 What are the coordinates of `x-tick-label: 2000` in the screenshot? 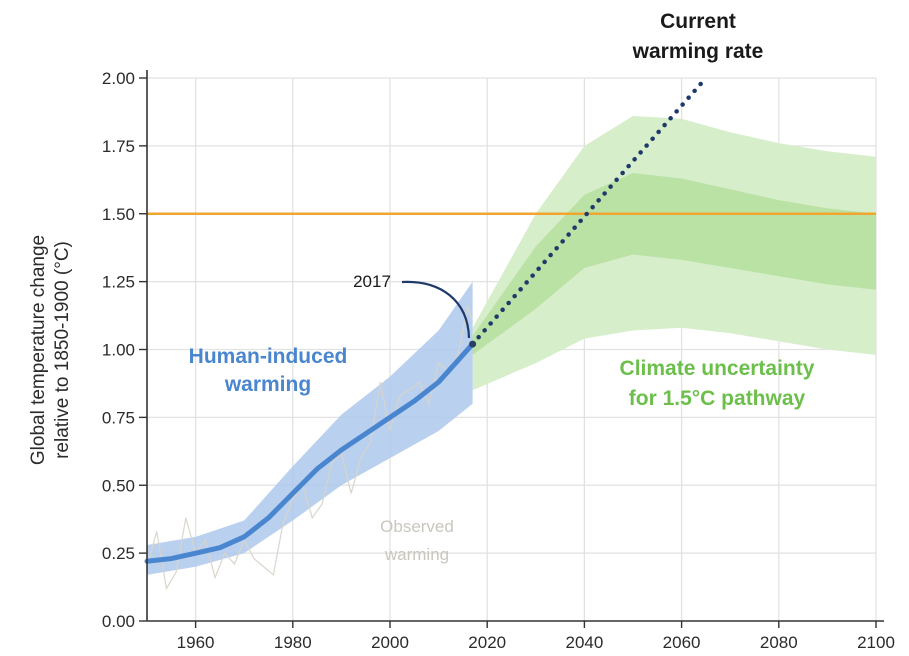 It's located at (390, 642).